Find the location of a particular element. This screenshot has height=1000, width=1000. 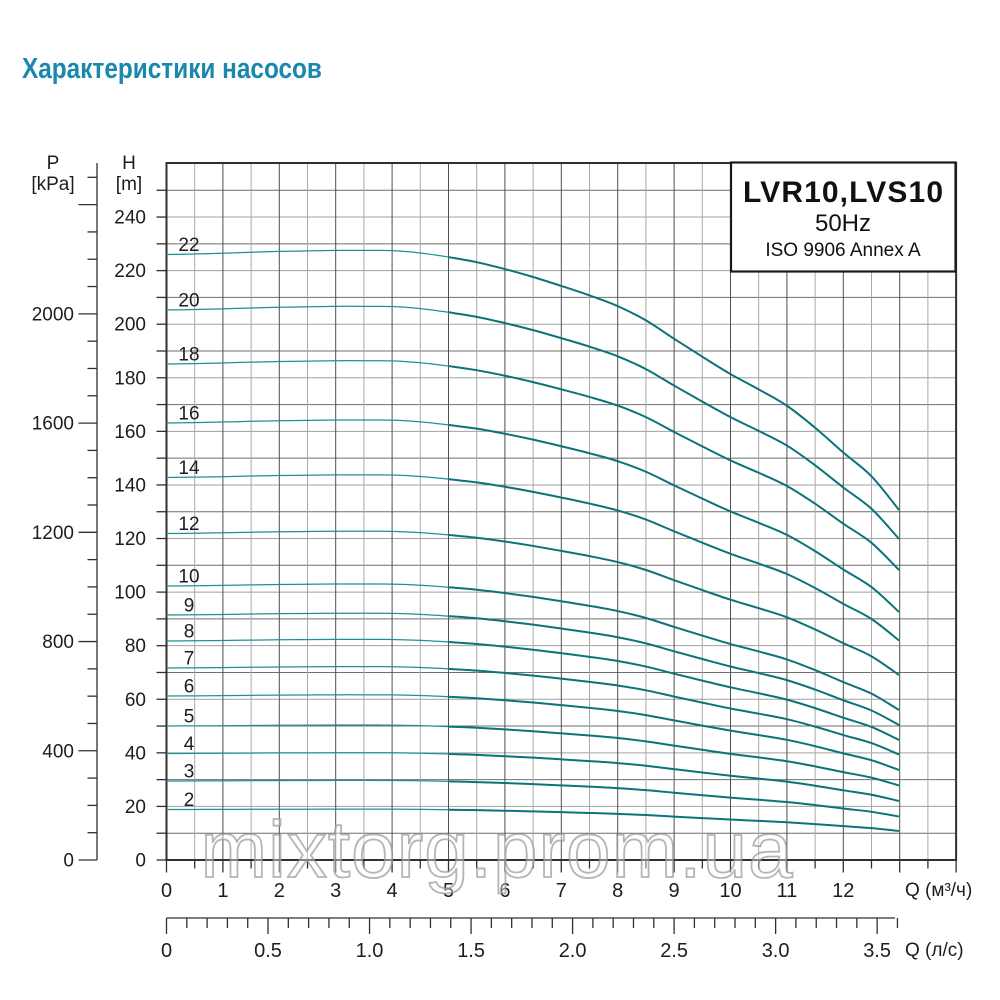

svg-text: [m] is located at coordinates (129, 184).